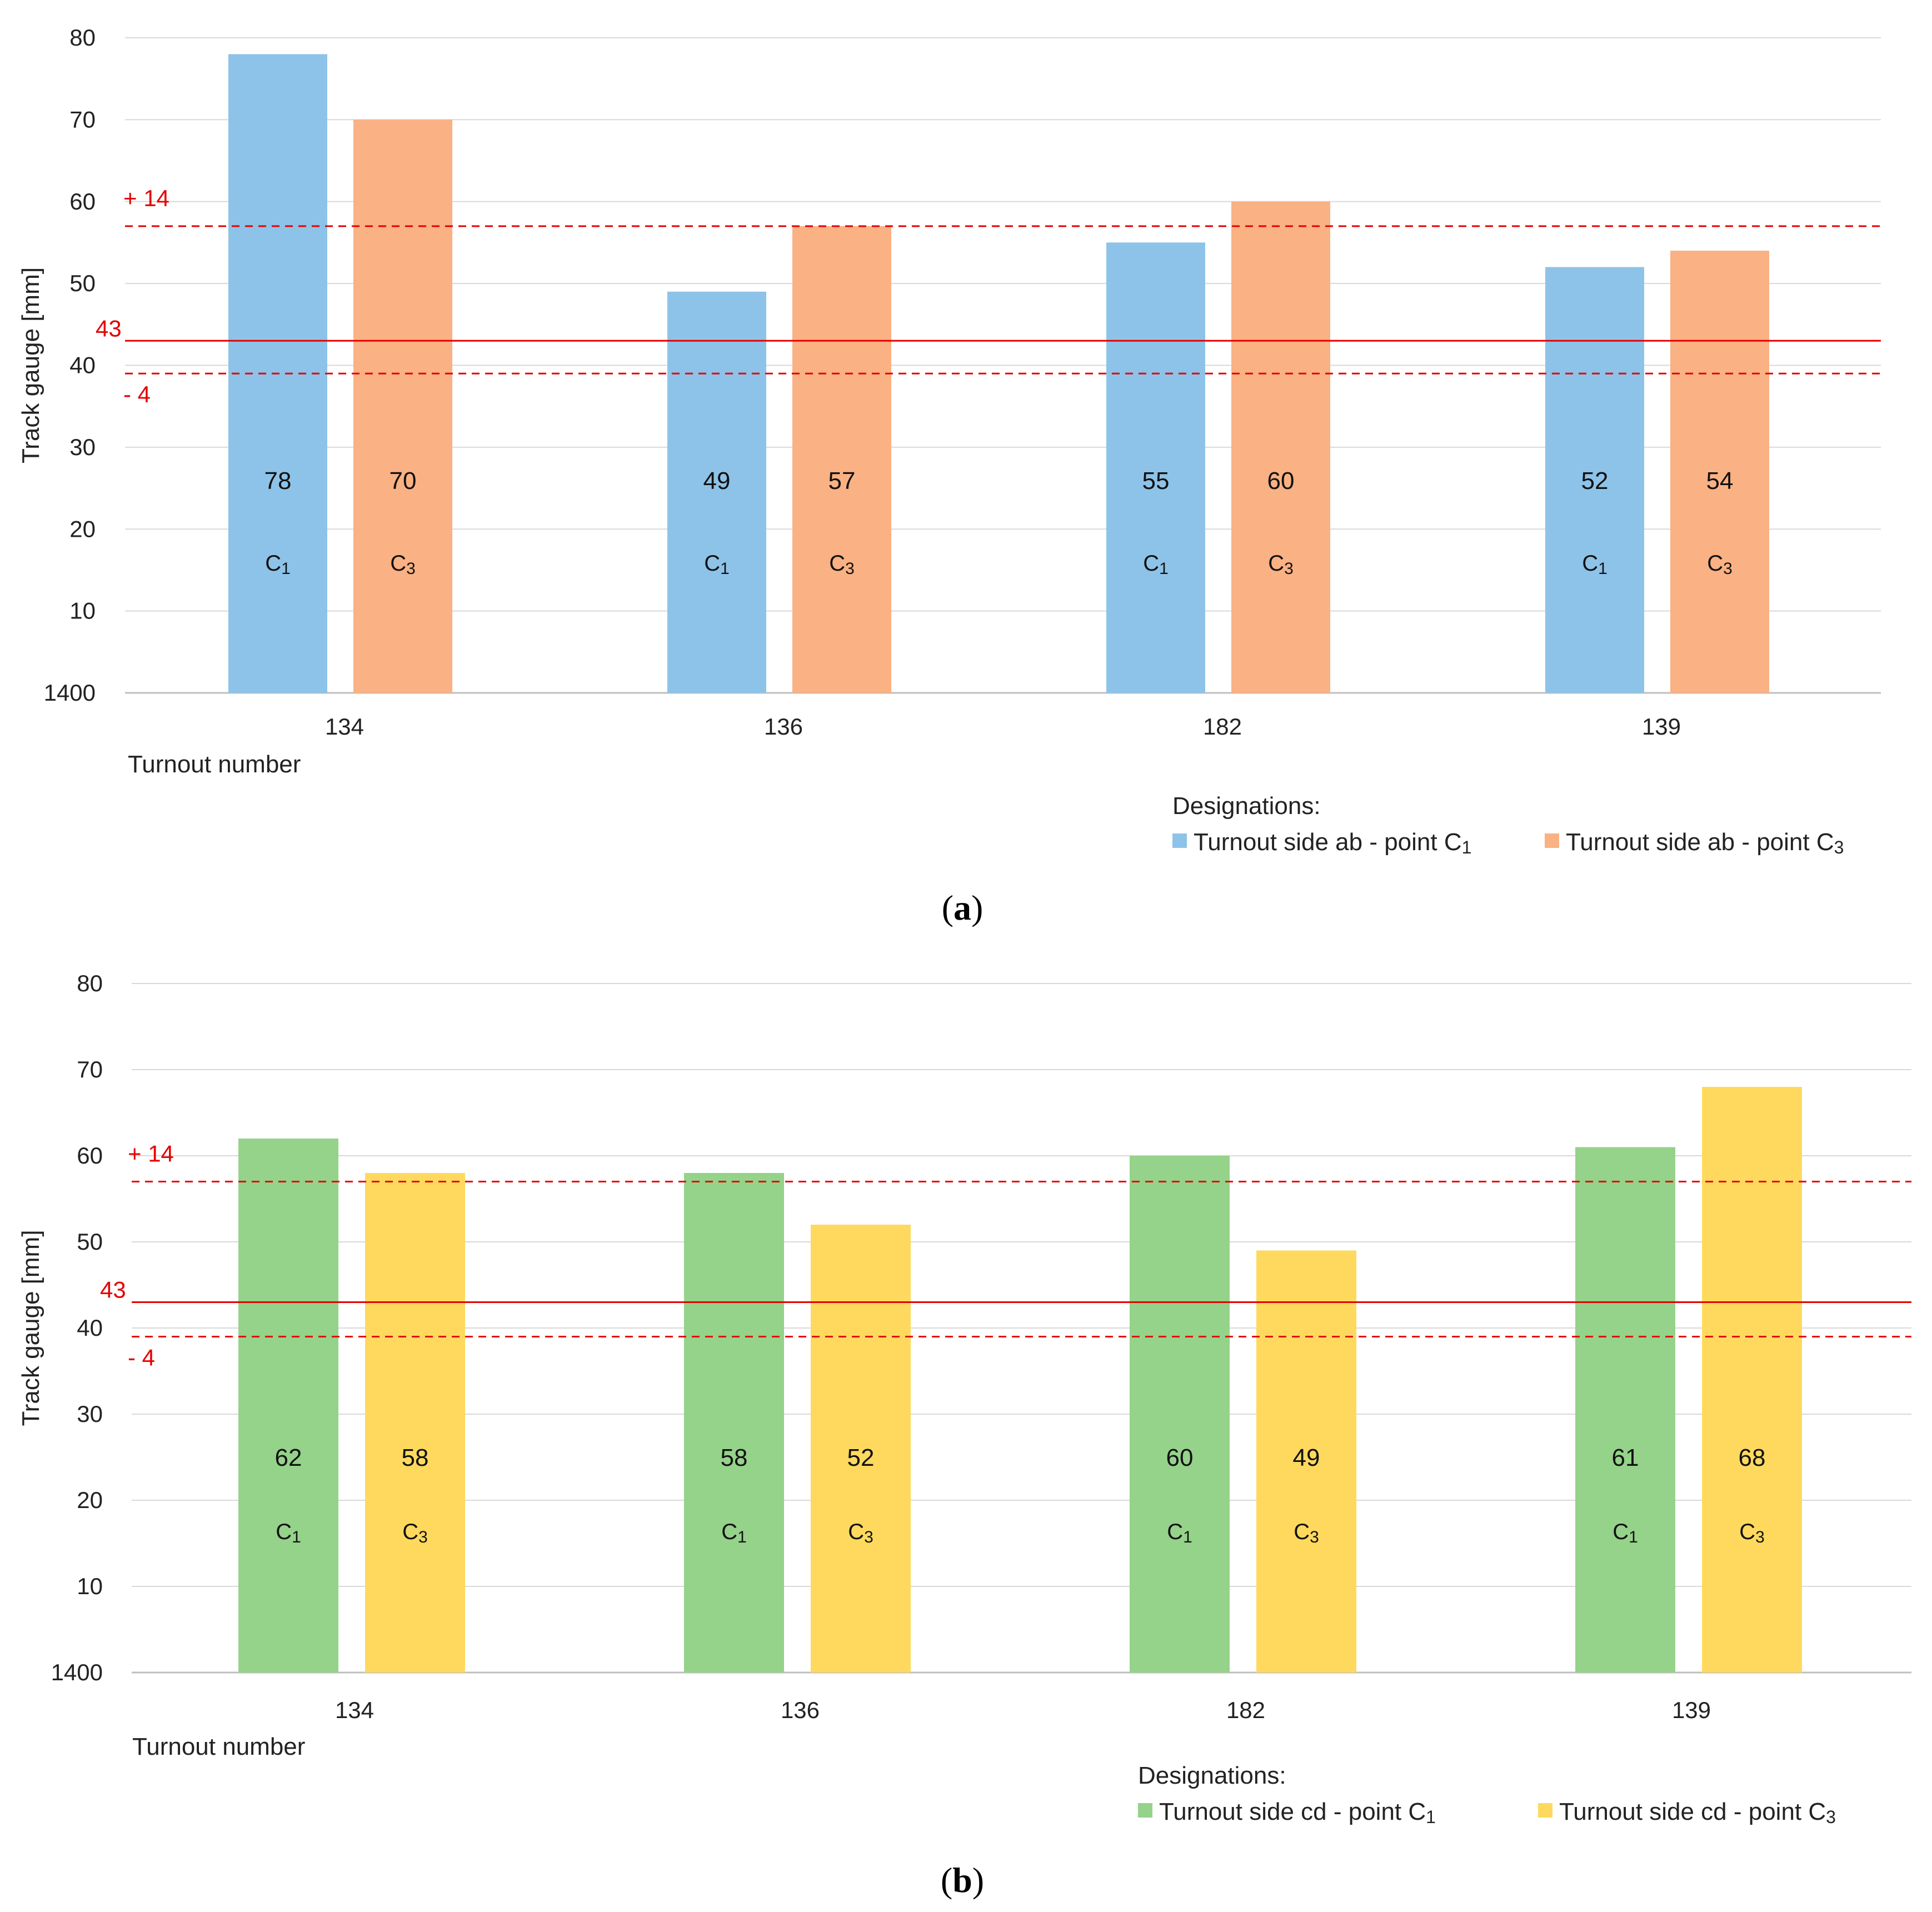 The width and height of the screenshot is (1932, 1912). I want to click on data-label: 68, so click(1752, 1457).